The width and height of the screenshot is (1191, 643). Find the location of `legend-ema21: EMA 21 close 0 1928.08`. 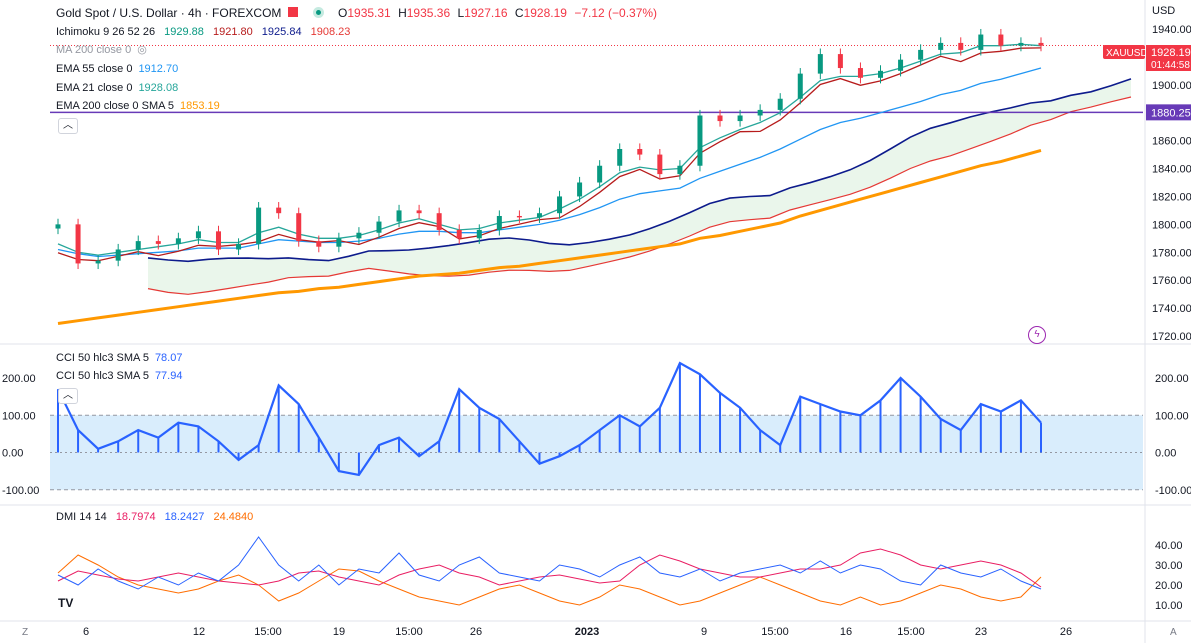

legend-ema21: EMA 21 close 0 1928.08 is located at coordinates (117, 88).